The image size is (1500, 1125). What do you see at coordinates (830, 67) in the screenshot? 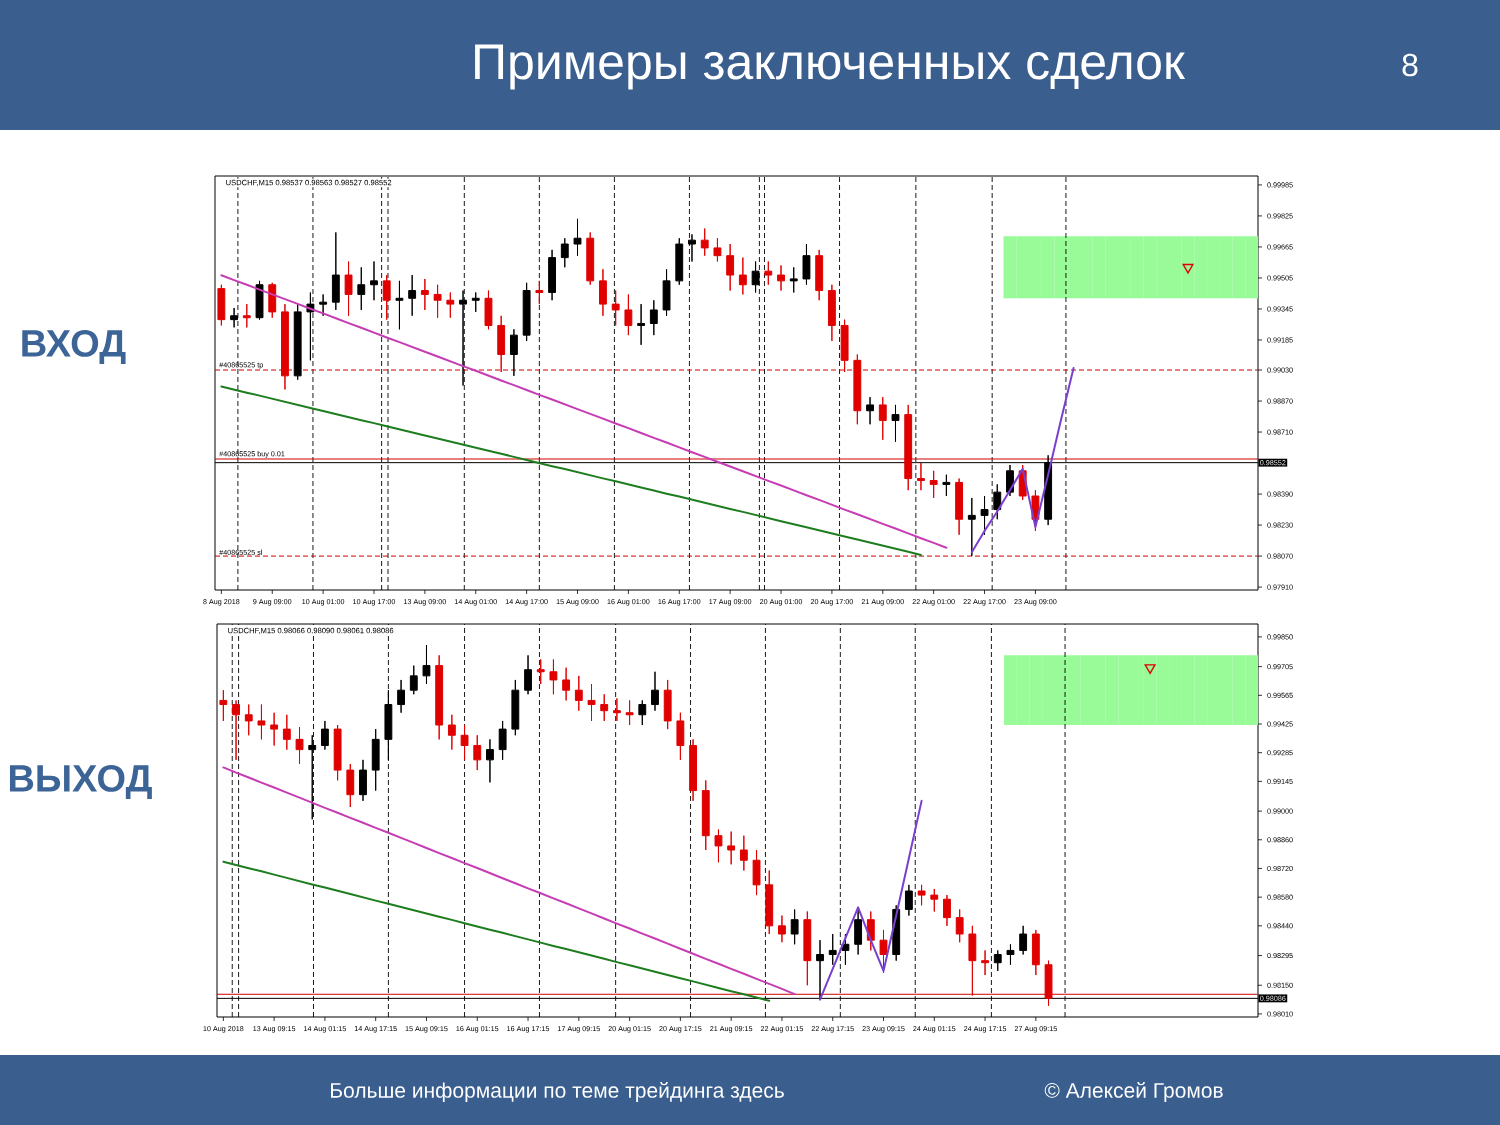
I see `chart-title: Примеры заключенных сделок` at bounding box center [830, 67].